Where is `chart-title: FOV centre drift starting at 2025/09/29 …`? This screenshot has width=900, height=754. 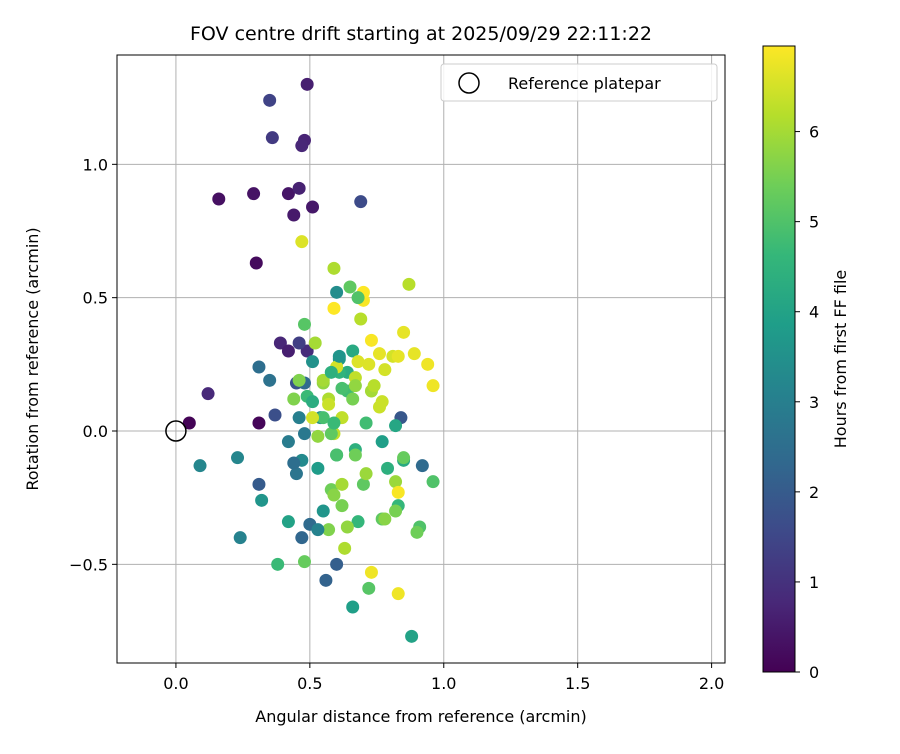 chart-title: FOV centre drift starting at 2025/09/29 … is located at coordinates (421, 34).